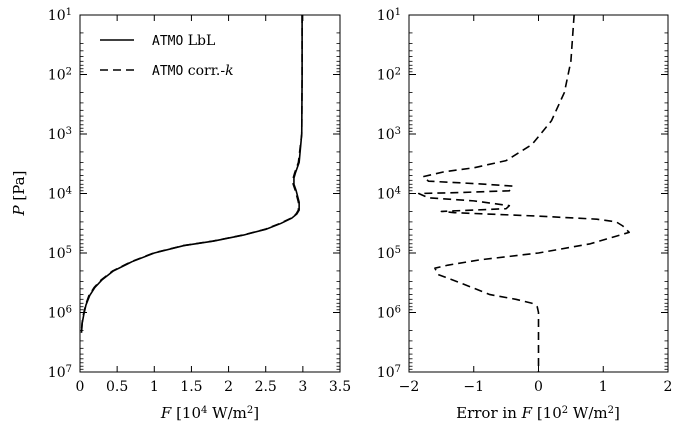  What do you see at coordinates (389, 254) in the screenshot?
I see `right-ytick-label: 10⁵` at bounding box center [389, 254].